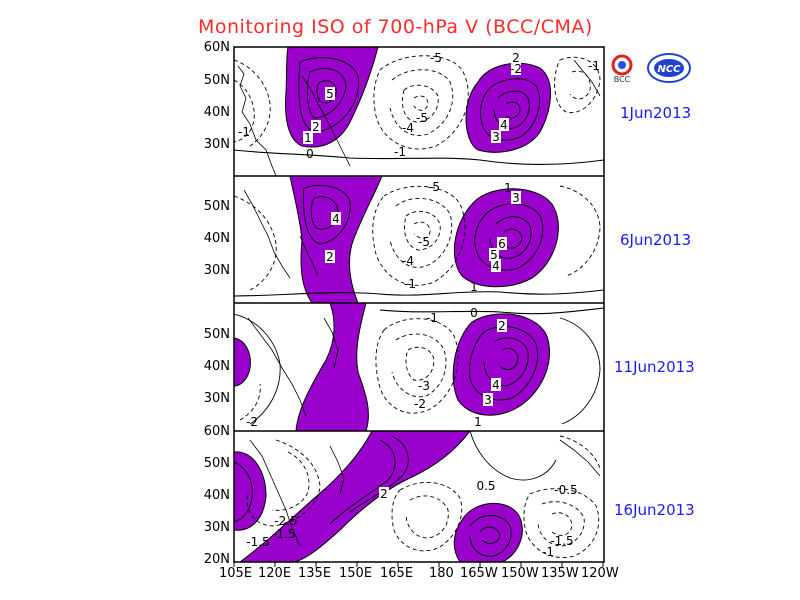 The width and height of the screenshot is (800, 600). I want to click on ncc-logo-text: NCC, so click(669, 69).